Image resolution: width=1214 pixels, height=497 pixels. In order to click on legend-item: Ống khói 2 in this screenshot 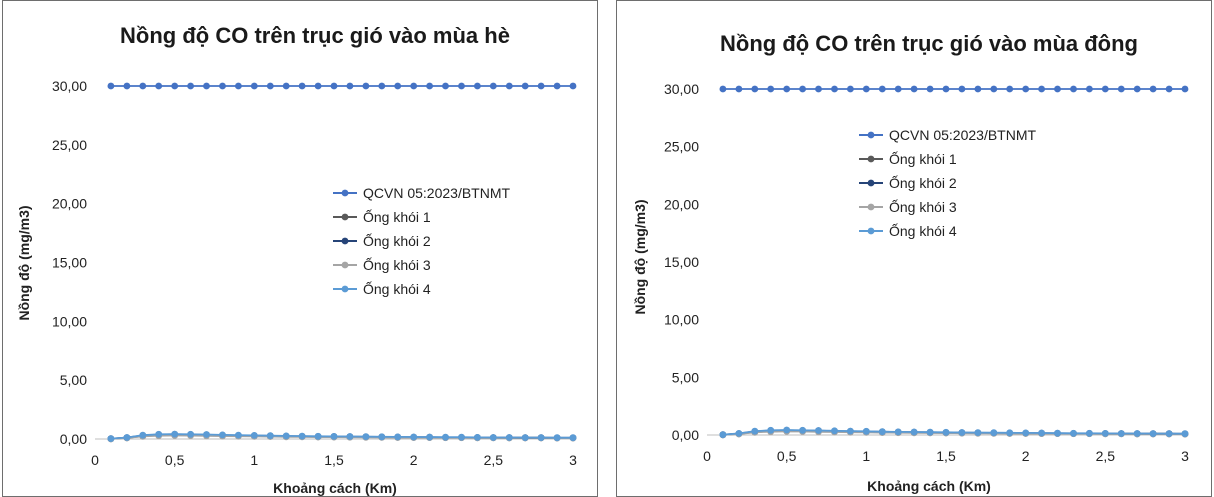, I will do `click(908, 182)`.